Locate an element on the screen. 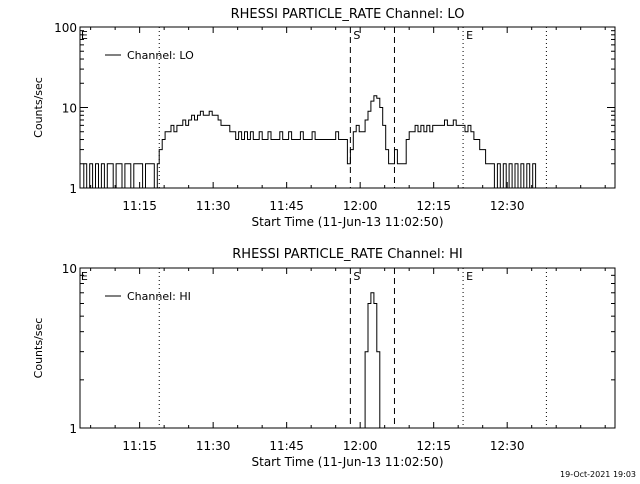 The width and height of the screenshot is (640, 484). panel-1-legend-label: Channel: LO is located at coordinates (160, 55).